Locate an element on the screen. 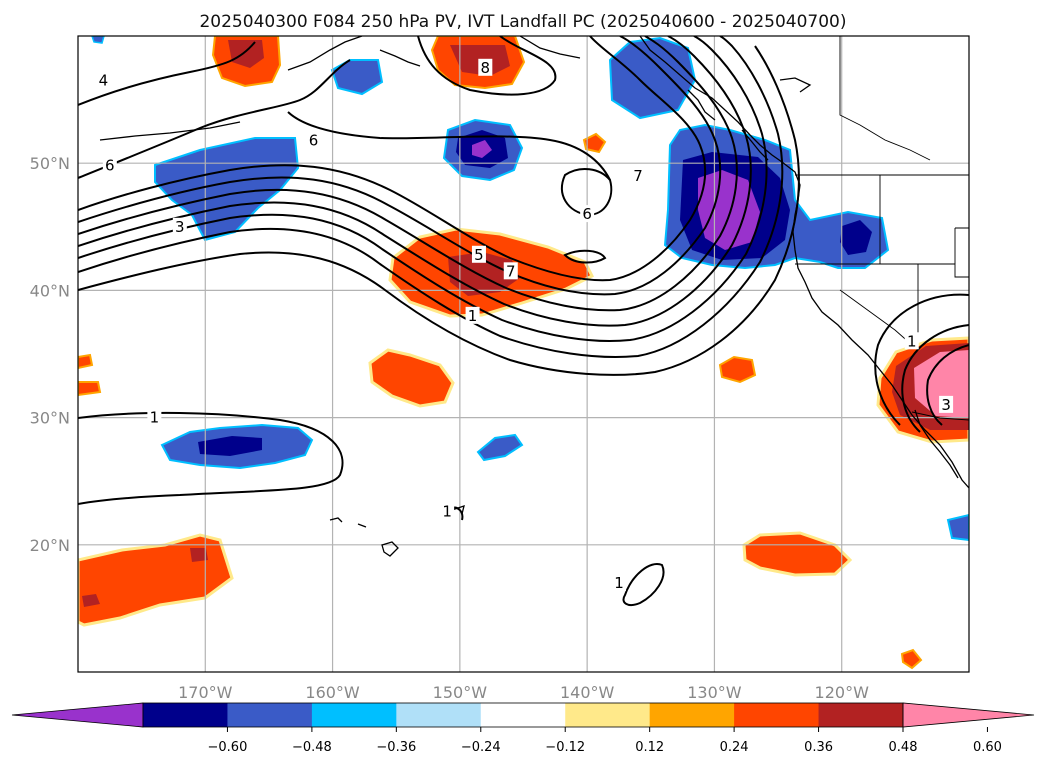 This screenshot has width=1047, height=765. contour-label: 4 is located at coordinates (104, 81).